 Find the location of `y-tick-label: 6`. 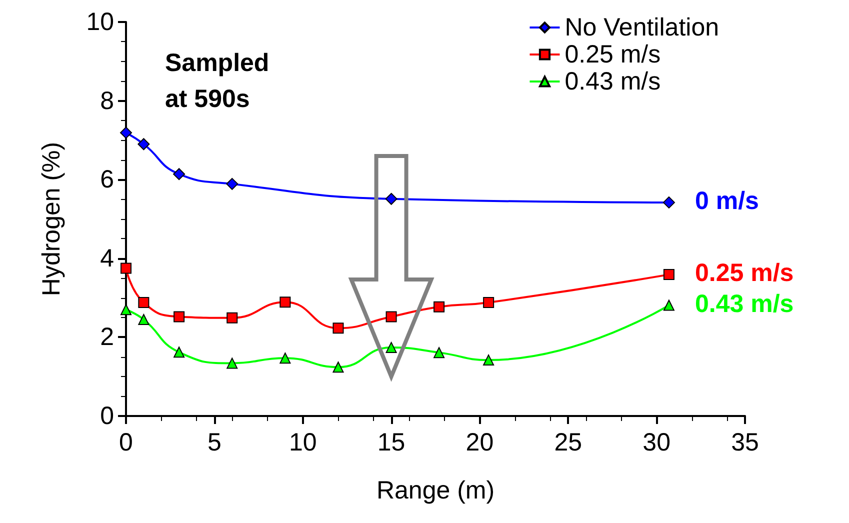

y-tick-label: 6 is located at coordinates (107, 180).